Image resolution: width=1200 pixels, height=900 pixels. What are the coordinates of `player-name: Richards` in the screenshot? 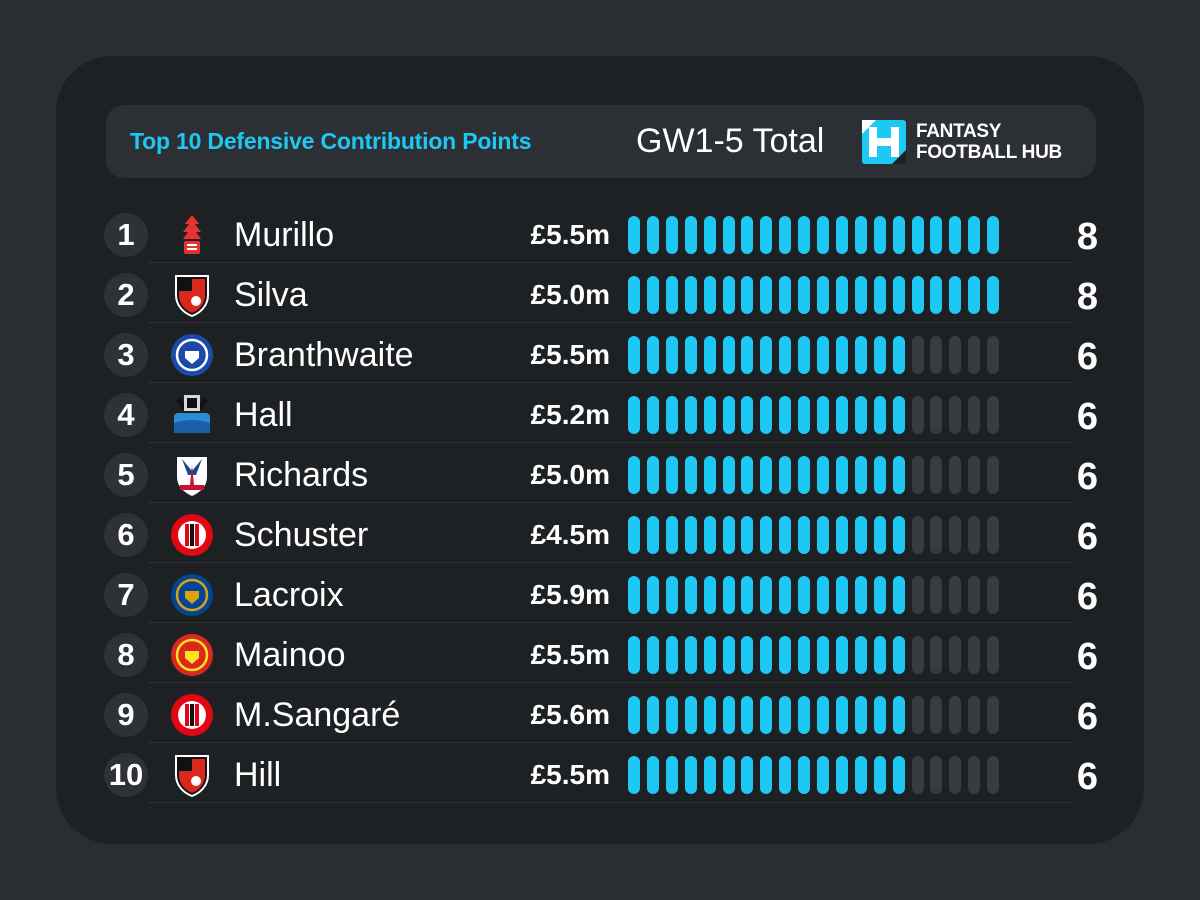 It's located at (301, 475).